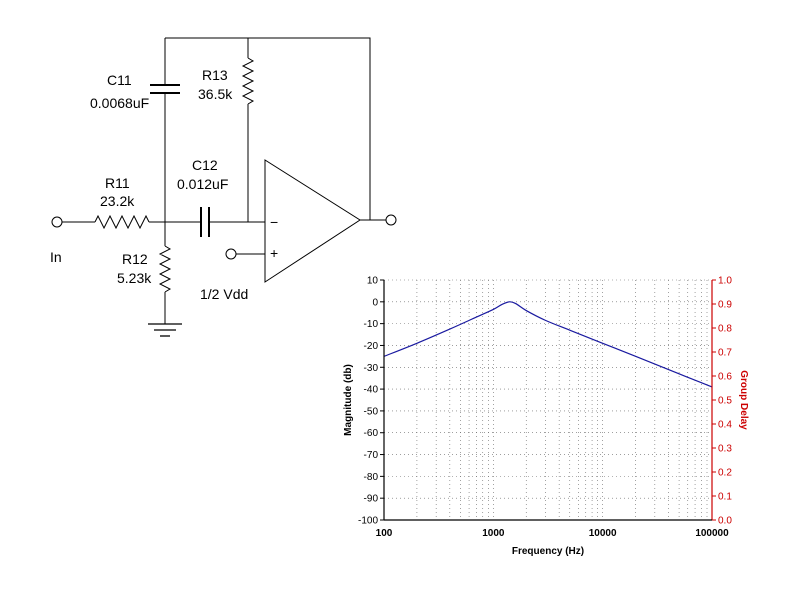 The height and width of the screenshot is (600, 800). I want to click on x-tick-label: 100000, so click(712, 533).